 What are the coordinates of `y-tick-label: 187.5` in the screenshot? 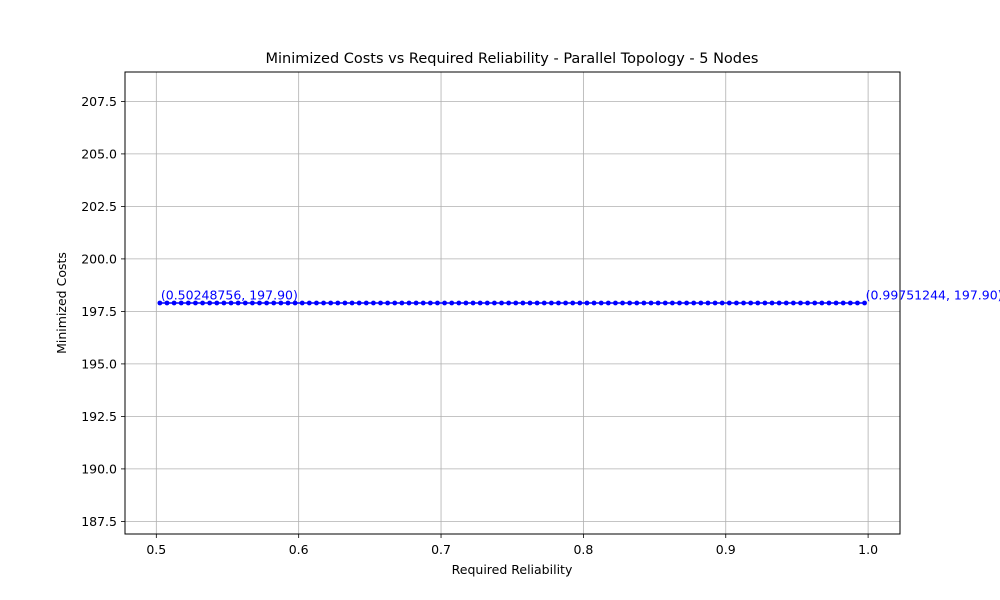 It's located at (99, 521).